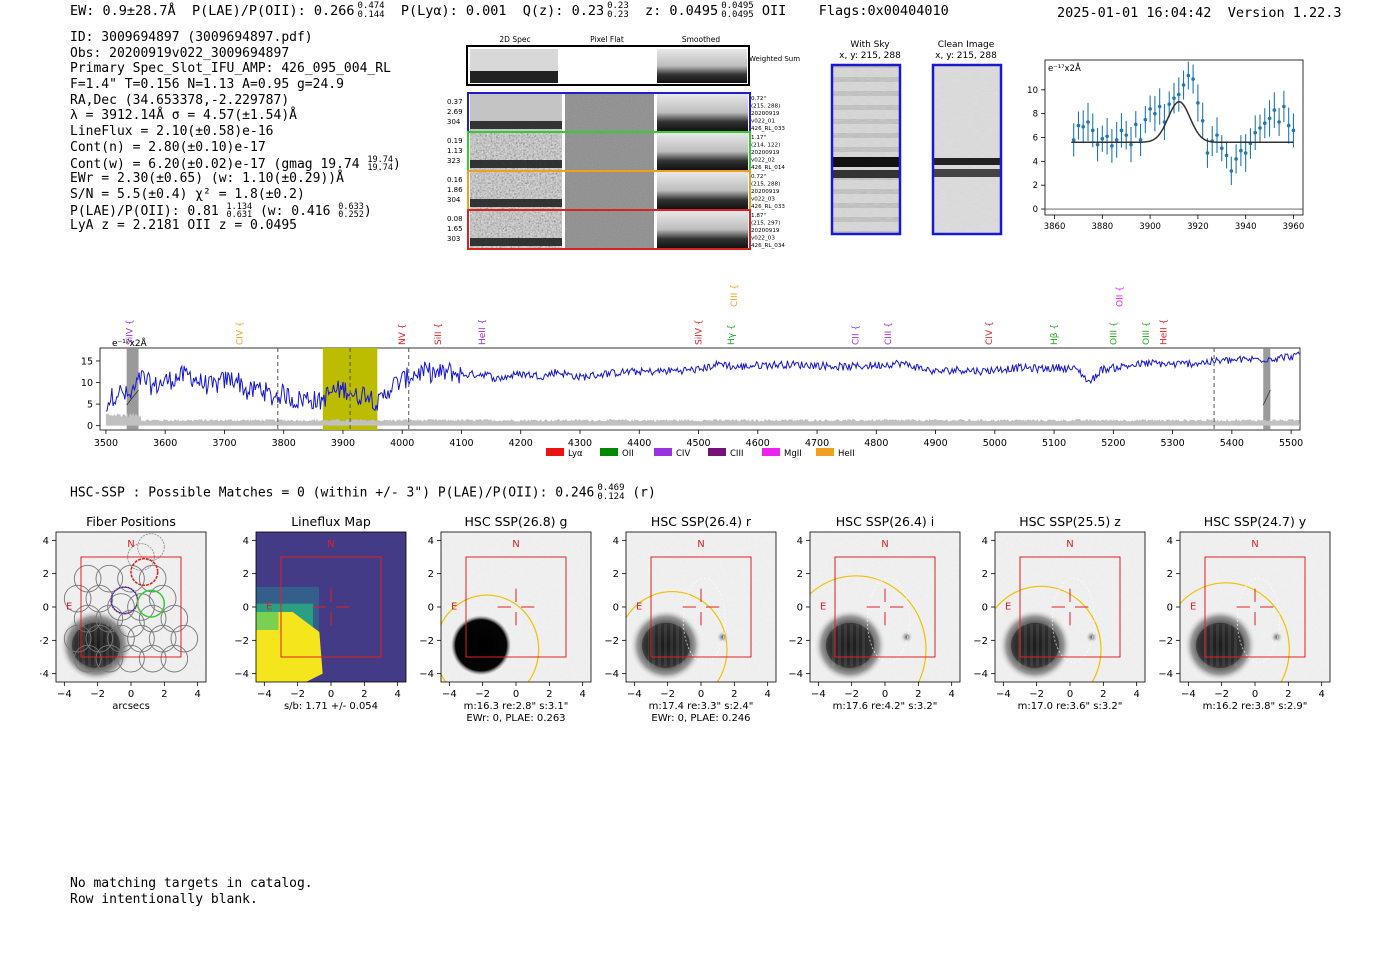 The image size is (1400, 953). What do you see at coordinates (1165, 145) in the screenshot?
I see `line-fit-plot: e⁻¹⁷x2Å 3860 3880 3900 3920 3940 3960 0 2 4 6 8 10` at bounding box center [1165, 145].